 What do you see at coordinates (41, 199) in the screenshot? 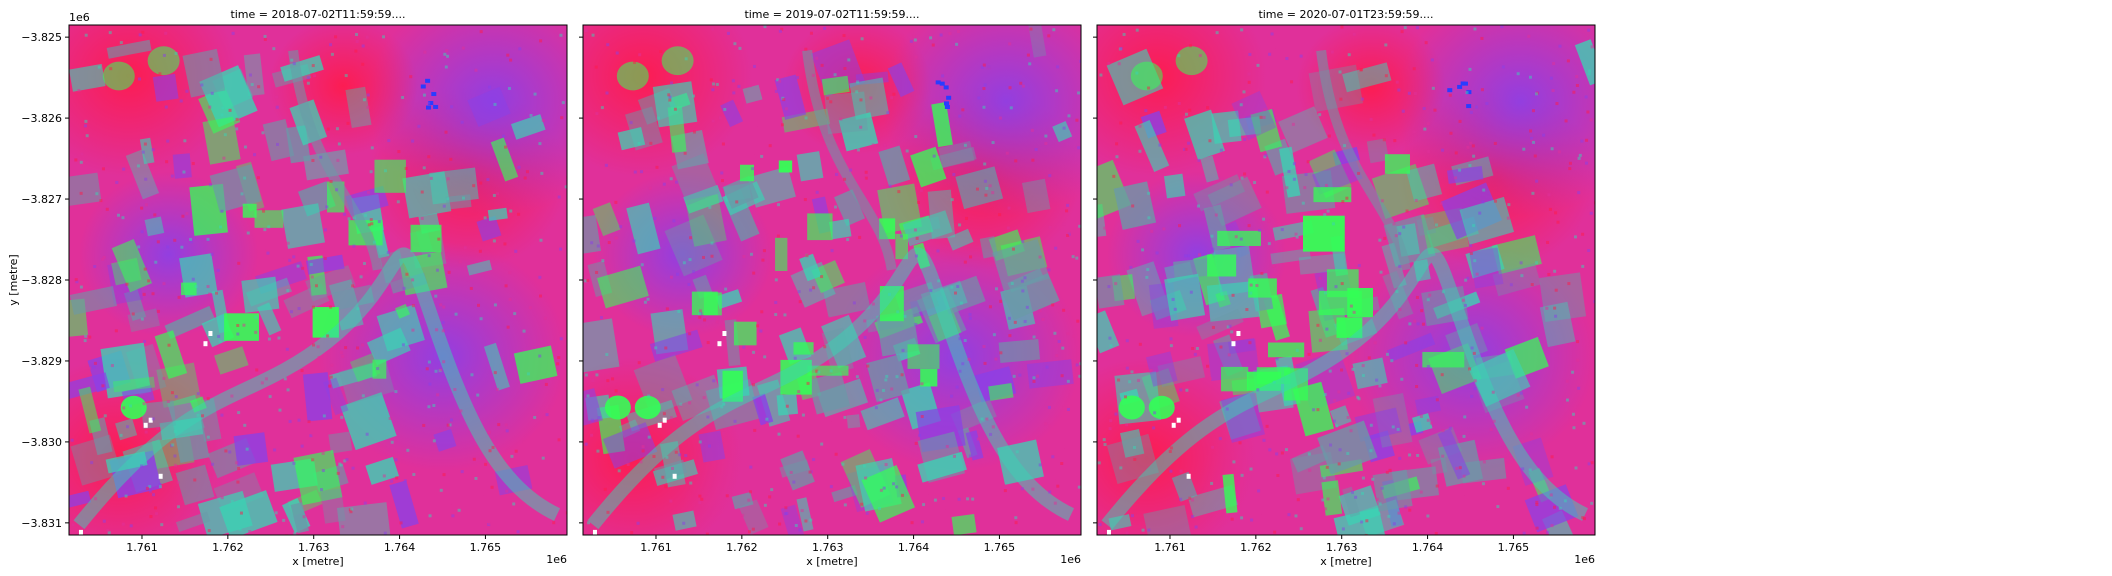
I see `y-tick-label: −3.827` at bounding box center [41, 199].